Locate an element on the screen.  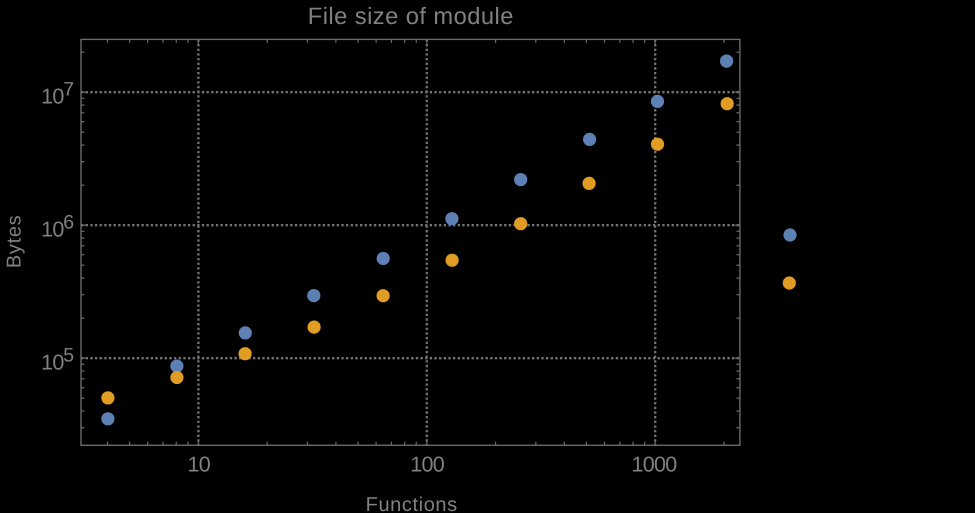
svg-text: Functions is located at coordinates (412, 503).